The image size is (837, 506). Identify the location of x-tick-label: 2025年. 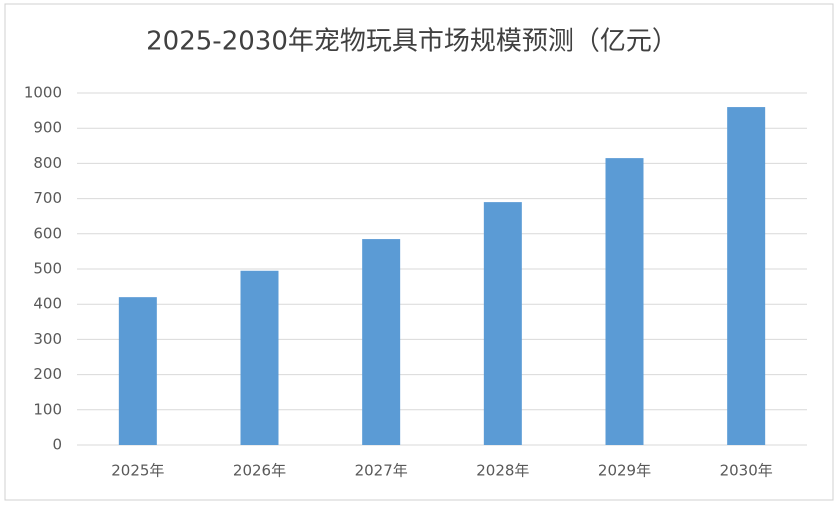
(137, 471).